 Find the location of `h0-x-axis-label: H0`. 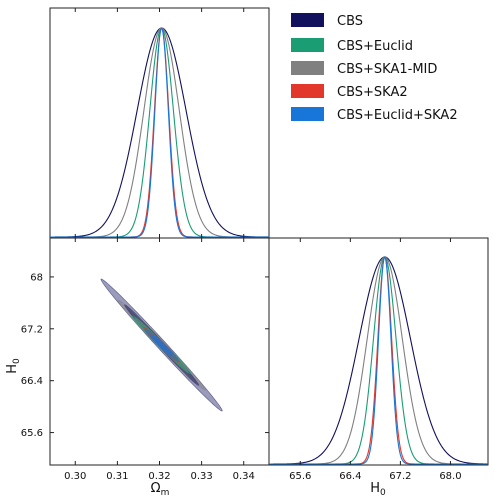

h0-x-axis-label: H0 is located at coordinates (378, 489).